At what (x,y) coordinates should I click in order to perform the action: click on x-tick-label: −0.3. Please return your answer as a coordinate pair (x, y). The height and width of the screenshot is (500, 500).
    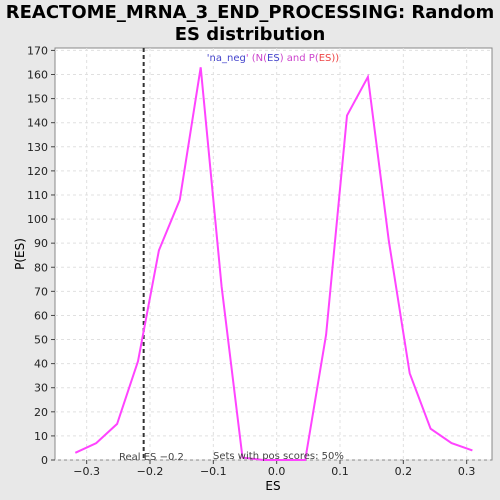
    Looking at the image, I should click on (86, 471).